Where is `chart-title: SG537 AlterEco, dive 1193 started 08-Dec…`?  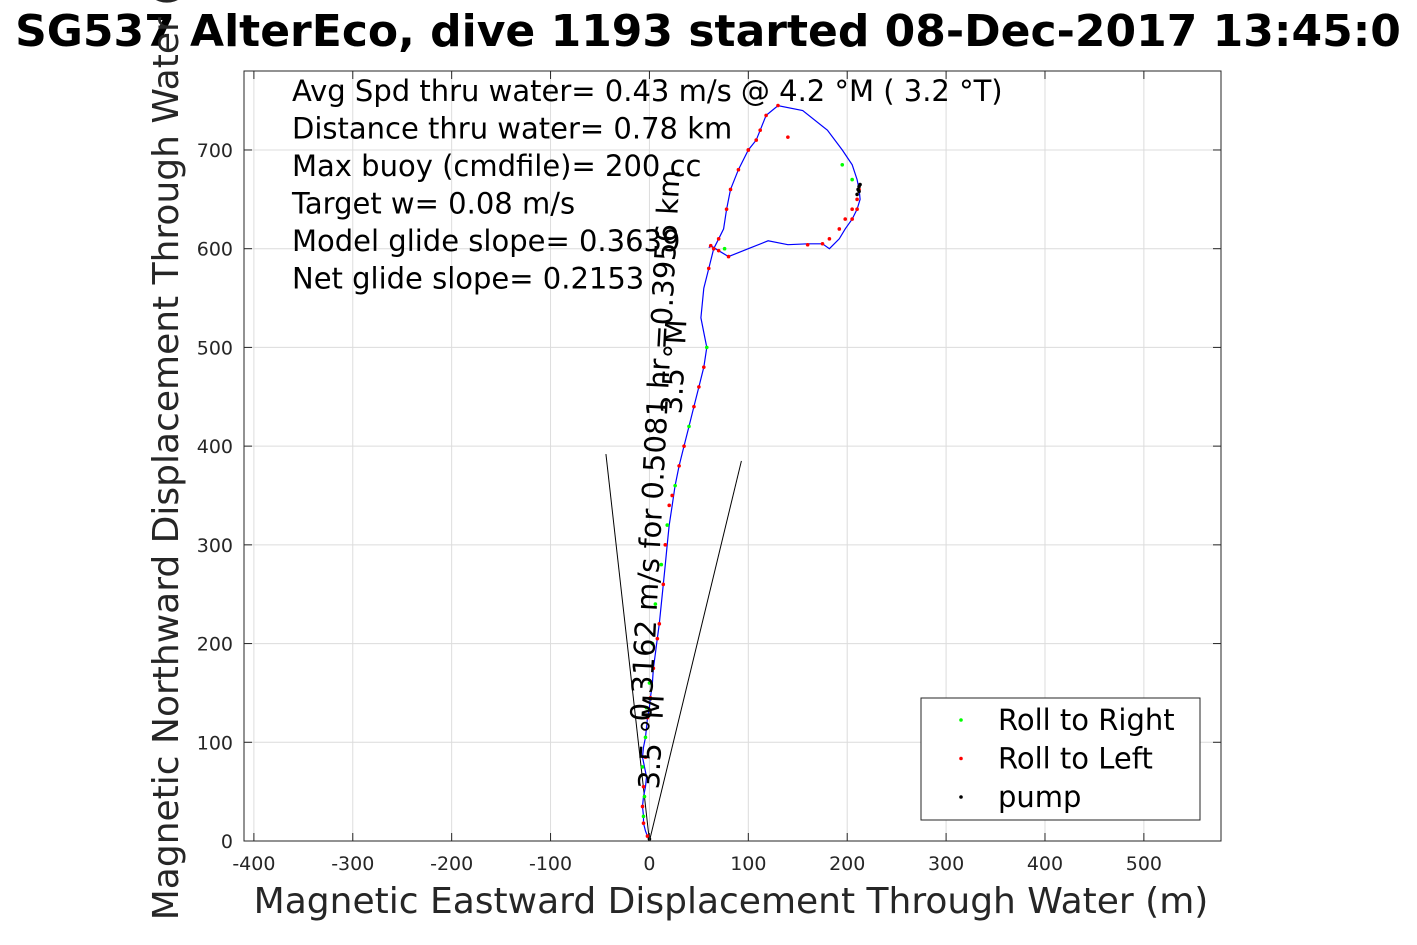
chart-title: SG537 AlterEco, dive 1193 started 08-Dec… is located at coordinates (708, 31).